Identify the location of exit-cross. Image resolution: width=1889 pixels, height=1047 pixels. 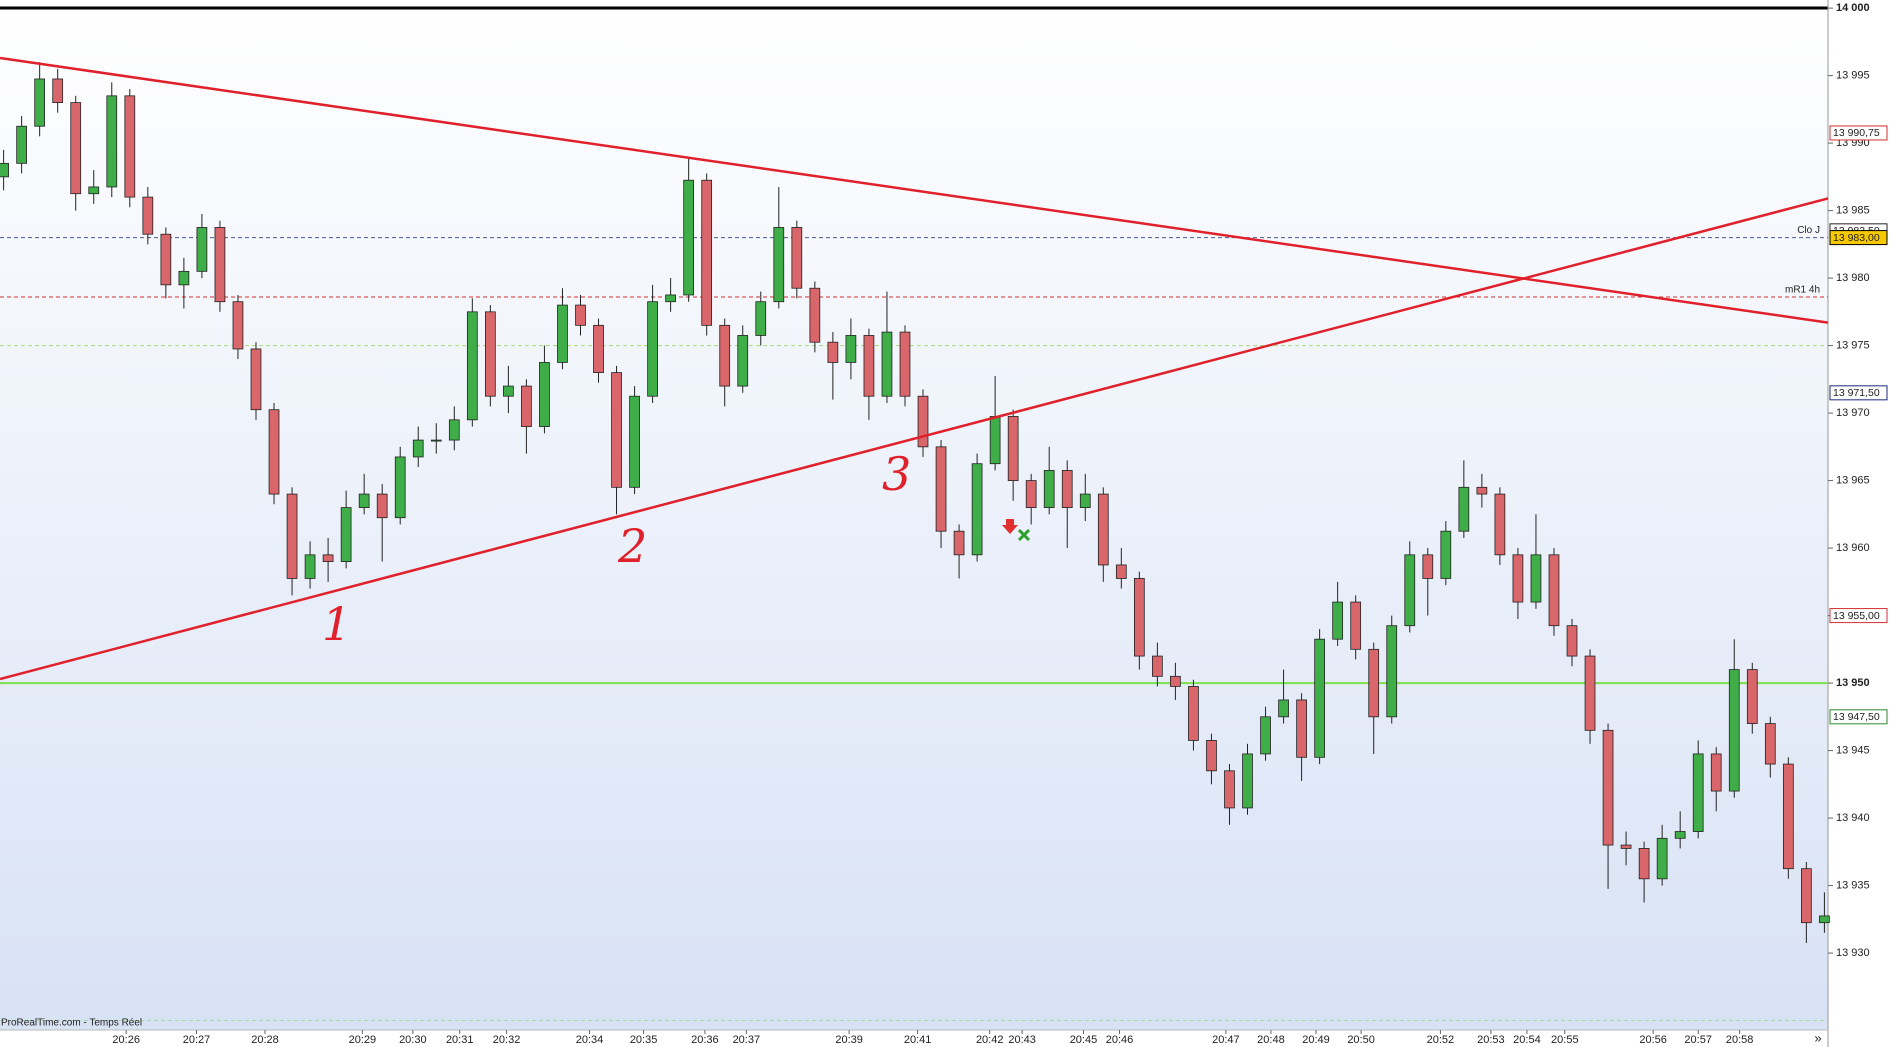
(1024, 535).